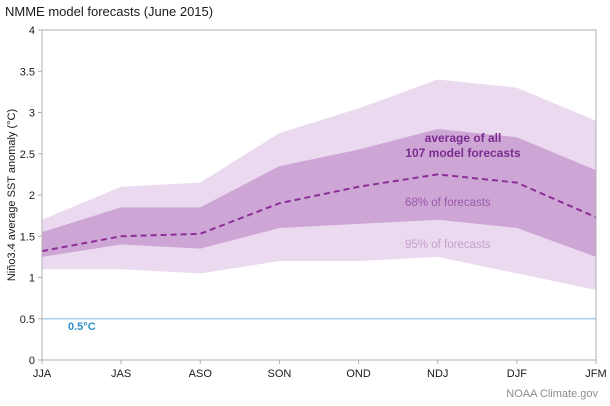  Describe the element at coordinates (109, 11) in the screenshot. I see `chart-title: NMME model forecasts (June 2015)` at that location.